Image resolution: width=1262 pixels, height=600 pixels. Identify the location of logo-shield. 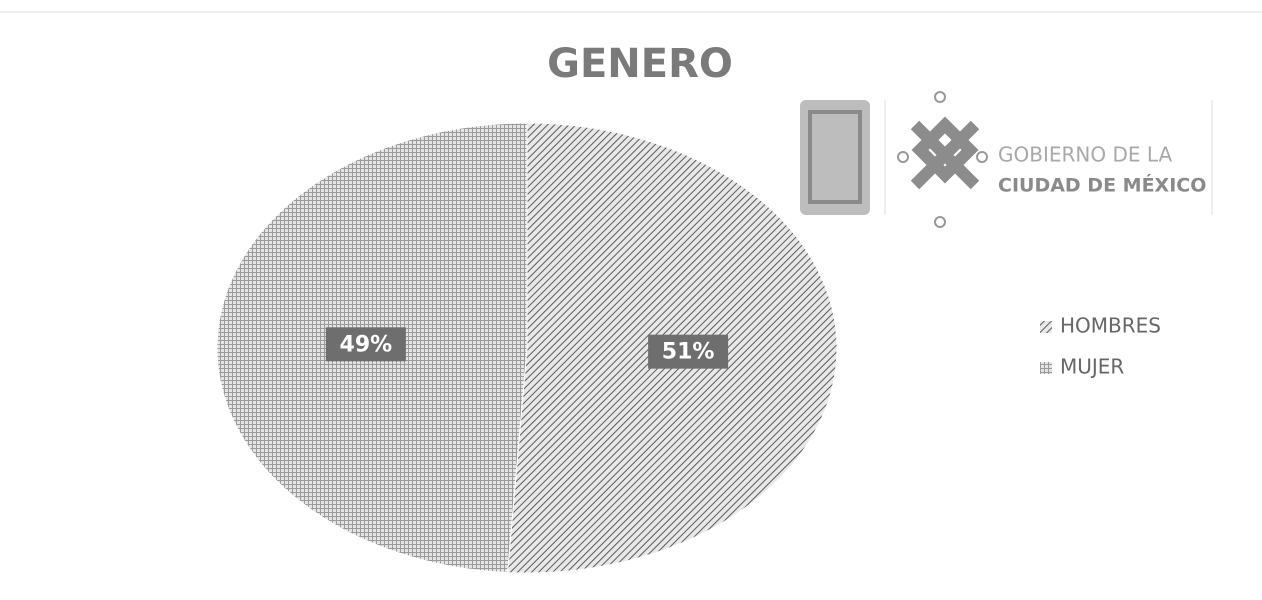
(835, 157).